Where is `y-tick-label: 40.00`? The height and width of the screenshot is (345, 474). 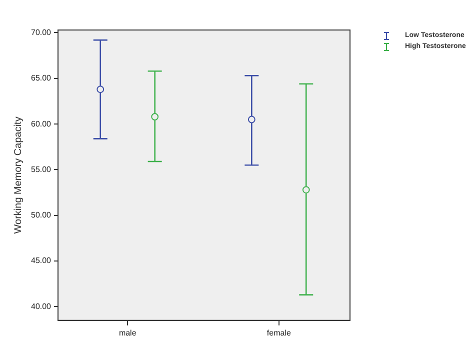
y-tick-label: 40.00 is located at coordinates (41, 306).